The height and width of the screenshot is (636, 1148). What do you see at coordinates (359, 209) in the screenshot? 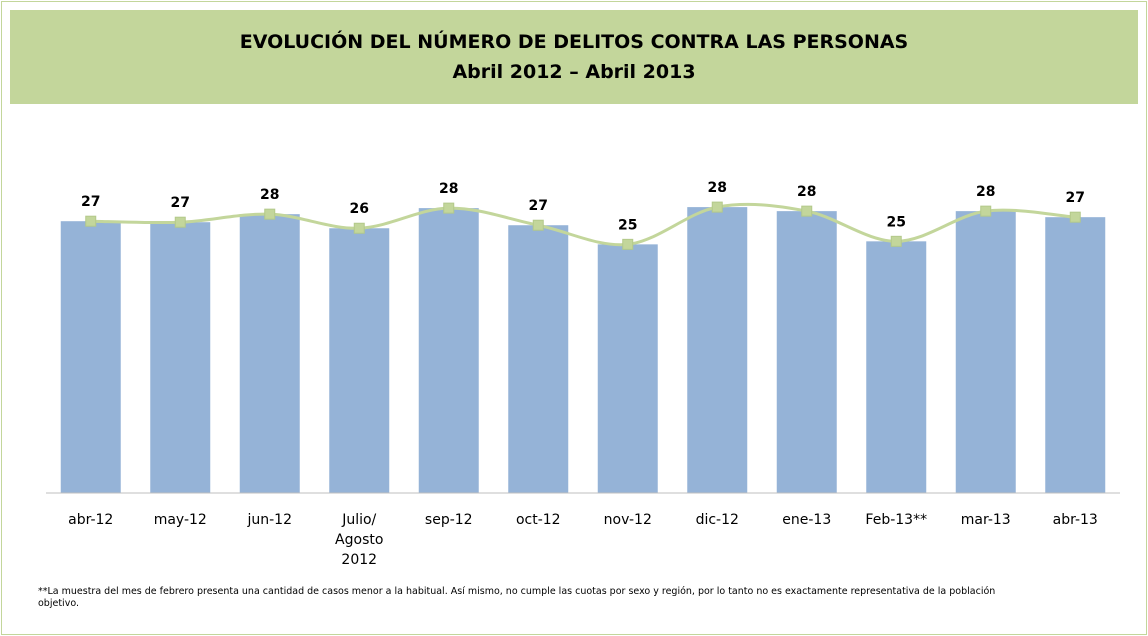
I see `data-label: 26` at bounding box center [359, 209].